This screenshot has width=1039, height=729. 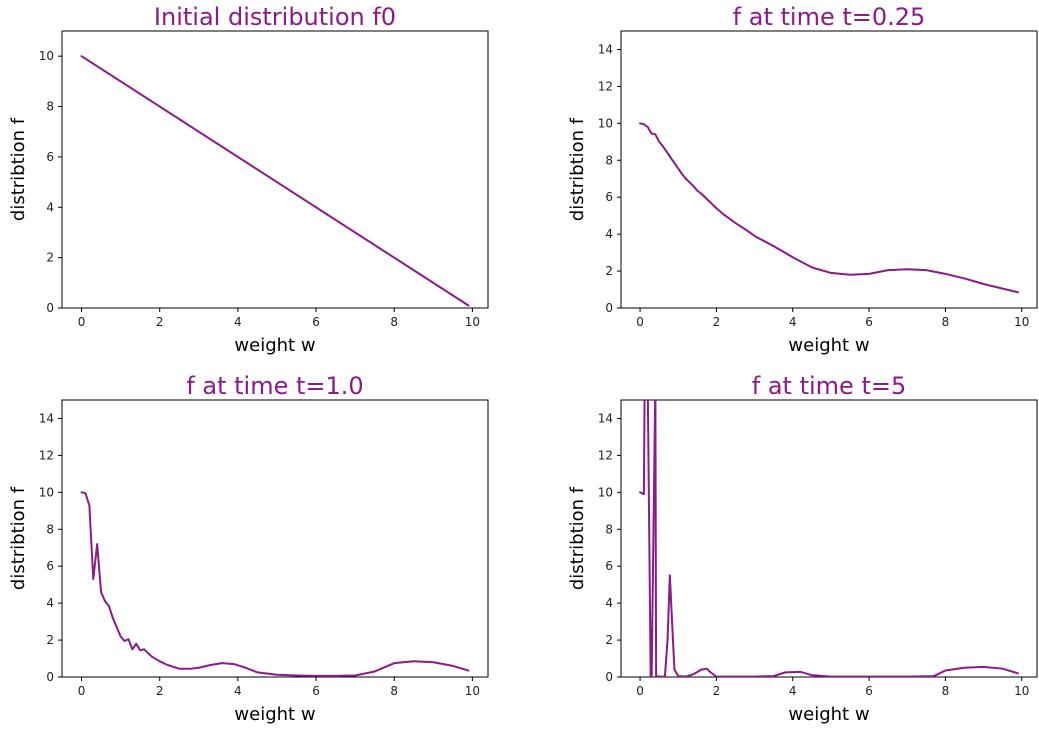 I want to click on chart-title: f at time t=1.0, so click(x=274, y=386).